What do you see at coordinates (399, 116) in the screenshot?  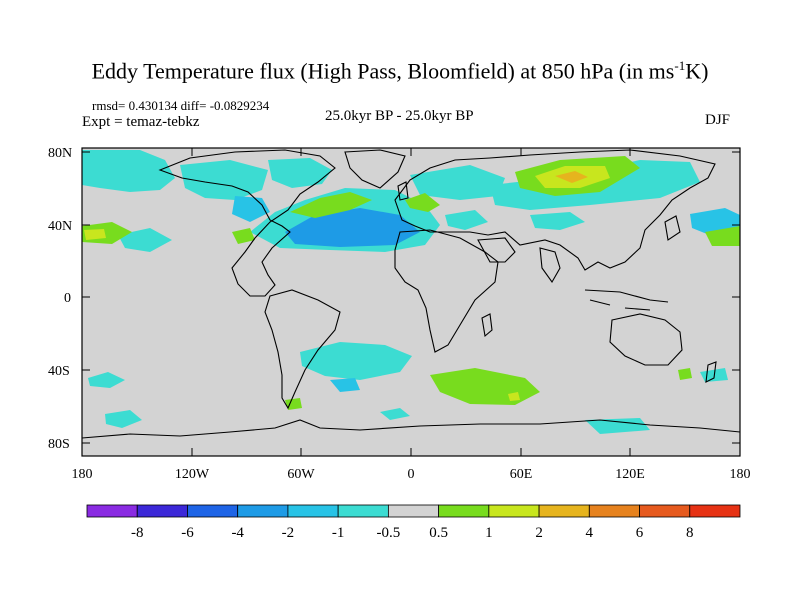 I see `period-label: 25.0kyr BP - 25.0kyr BP` at bounding box center [399, 116].